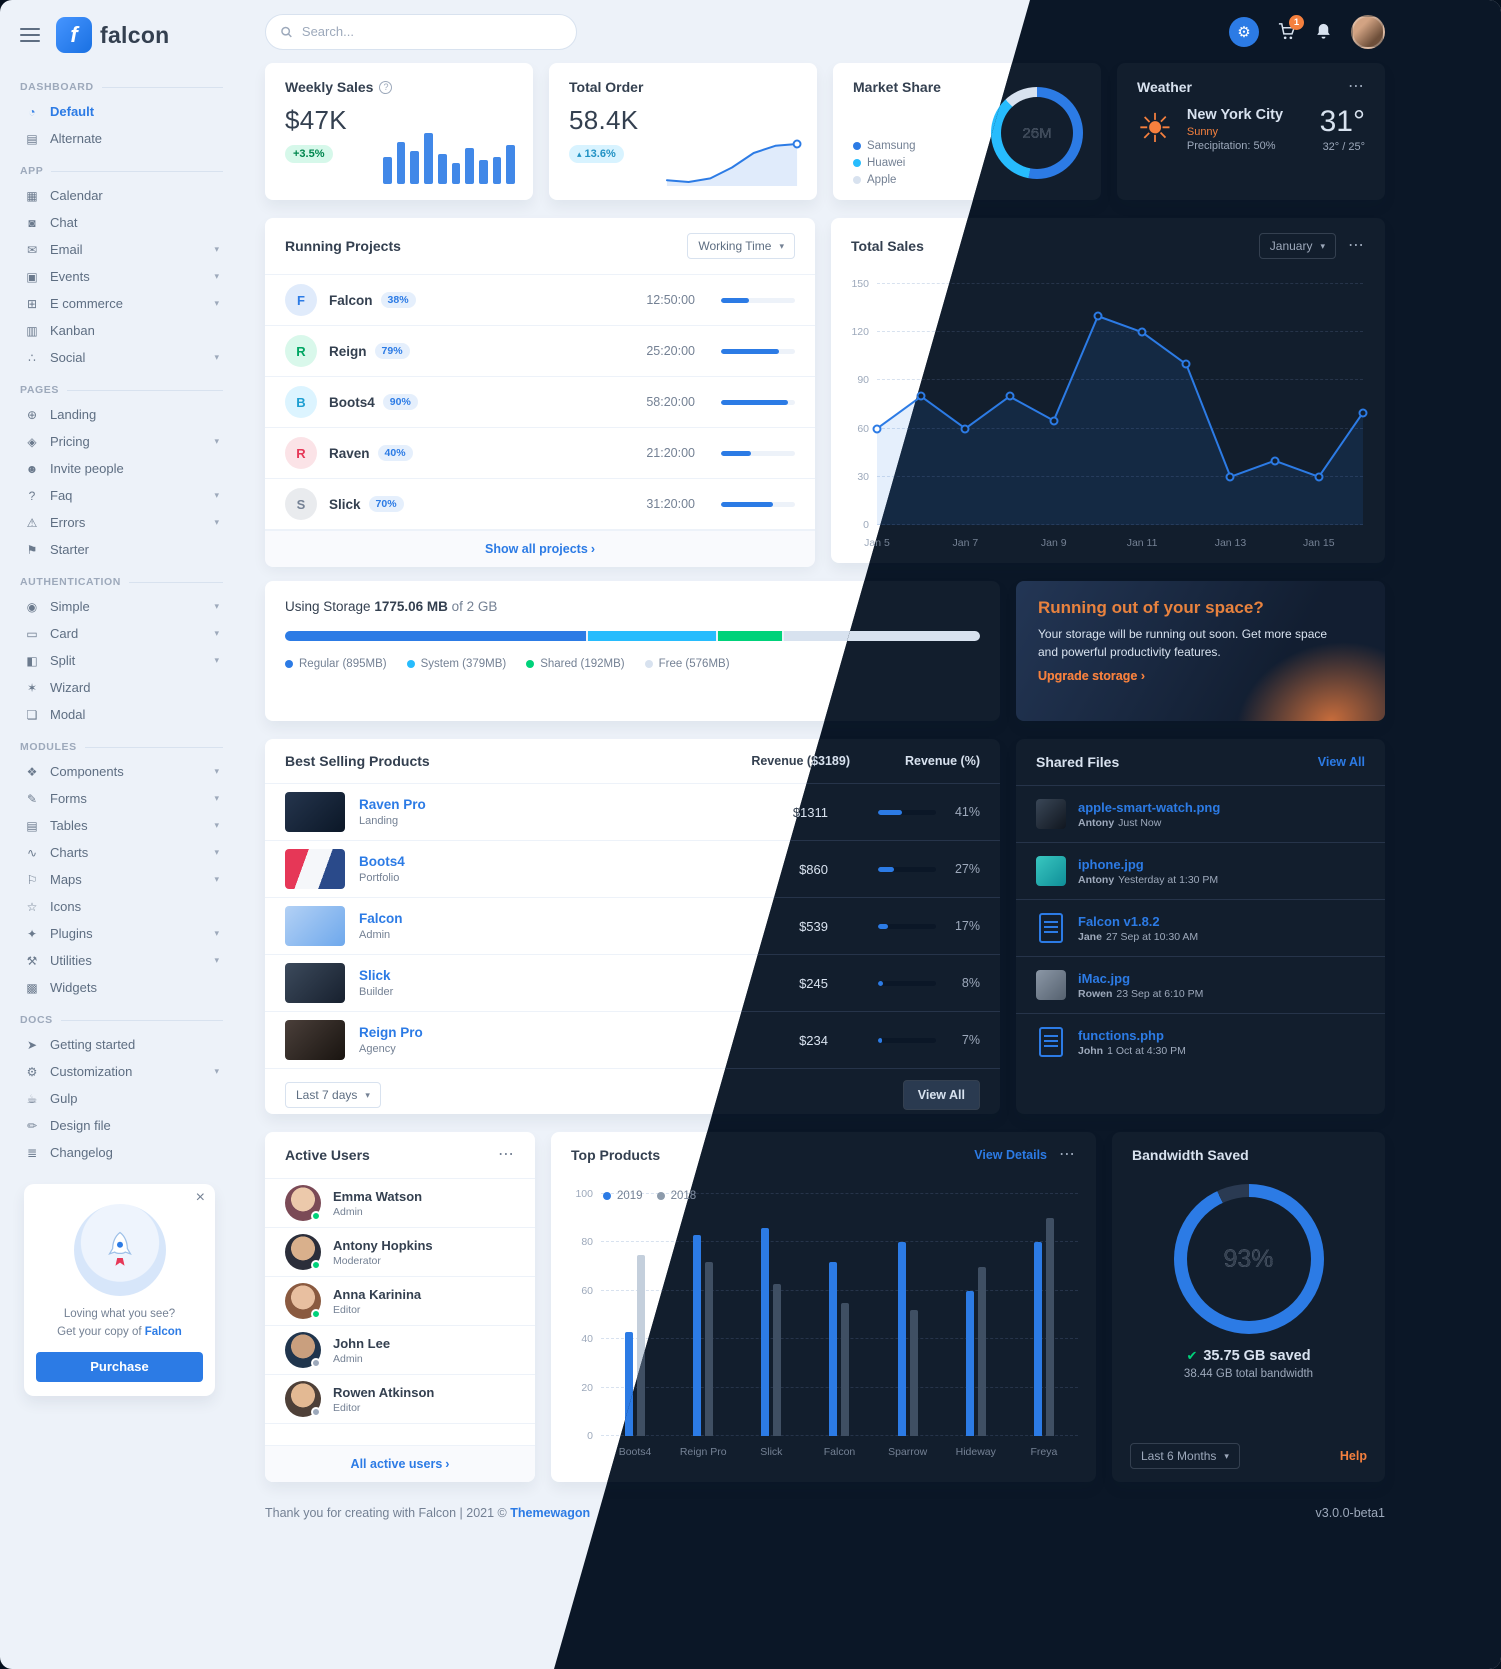 This screenshot has height=1669, width=1501. Describe the element at coordinates (1111, 864) in the screenshot. I see `file-name-link: iphone.jpg` at that location.